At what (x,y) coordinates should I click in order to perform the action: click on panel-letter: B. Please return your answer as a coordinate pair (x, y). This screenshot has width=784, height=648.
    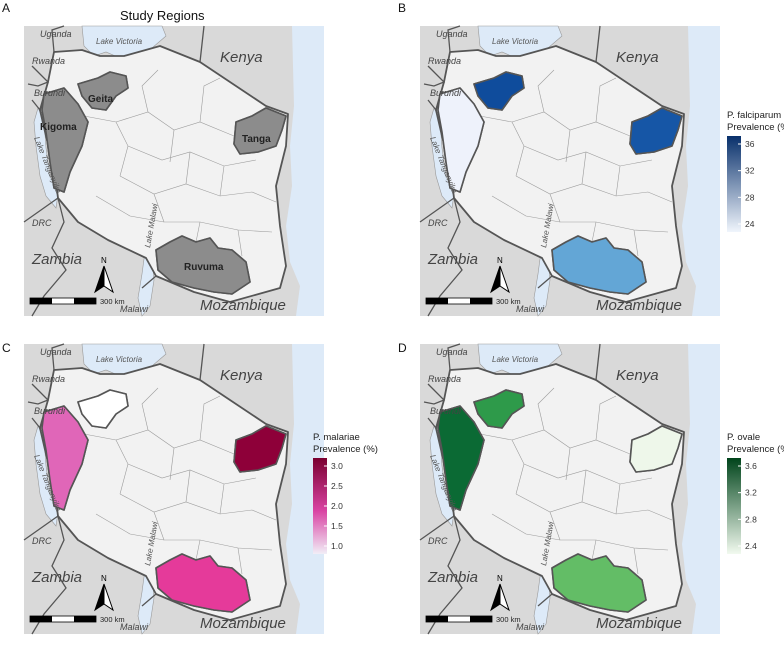
    Looking at the image, I should click on (402, 8).